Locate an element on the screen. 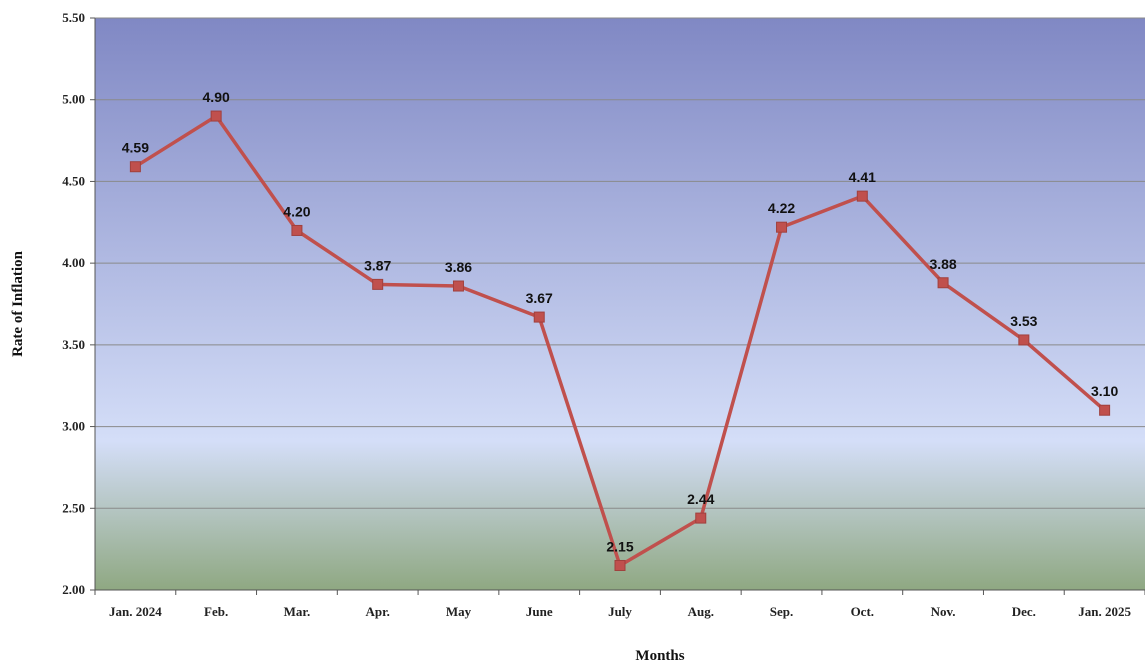 This screenshot has width=1145, height=662. x-tick-label: Jan. 2025 is located at coordinates (1104, 611).